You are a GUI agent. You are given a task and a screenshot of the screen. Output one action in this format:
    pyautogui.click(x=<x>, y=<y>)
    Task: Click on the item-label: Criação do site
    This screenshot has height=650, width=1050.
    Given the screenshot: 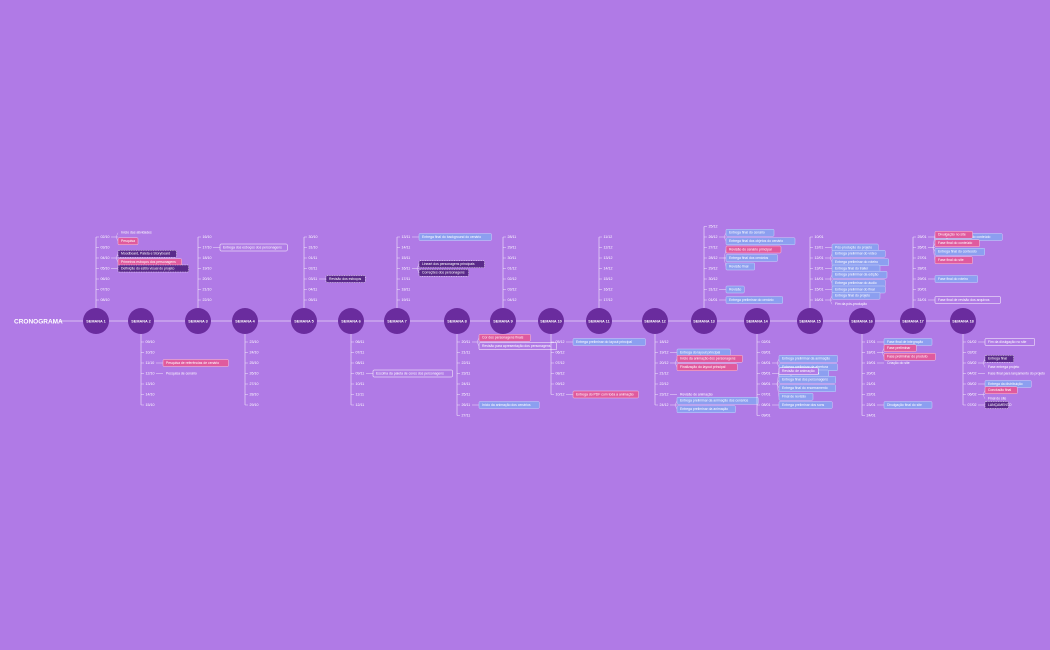 What is the action you would take?
    pyautogui.click(x=898, y=363)
    